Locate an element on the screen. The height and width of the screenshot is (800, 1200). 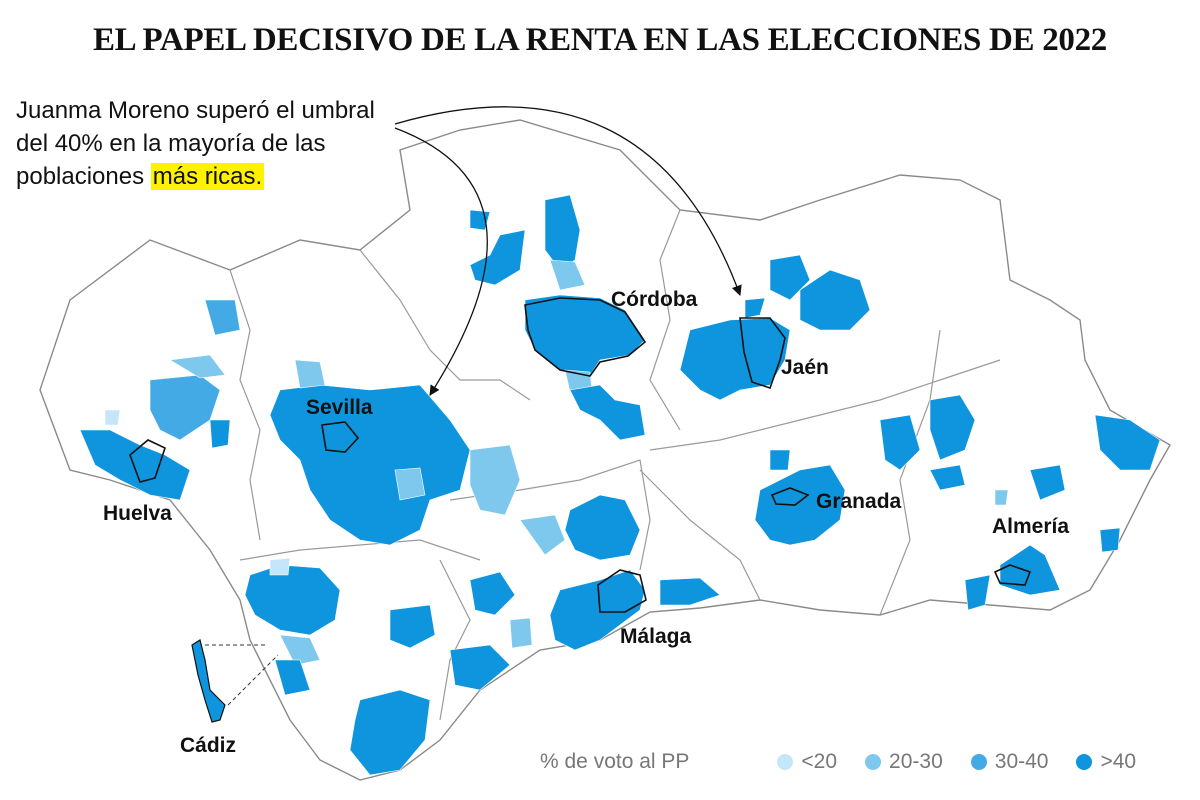
sevilla-city-outline is located at coordinates (340, 437).